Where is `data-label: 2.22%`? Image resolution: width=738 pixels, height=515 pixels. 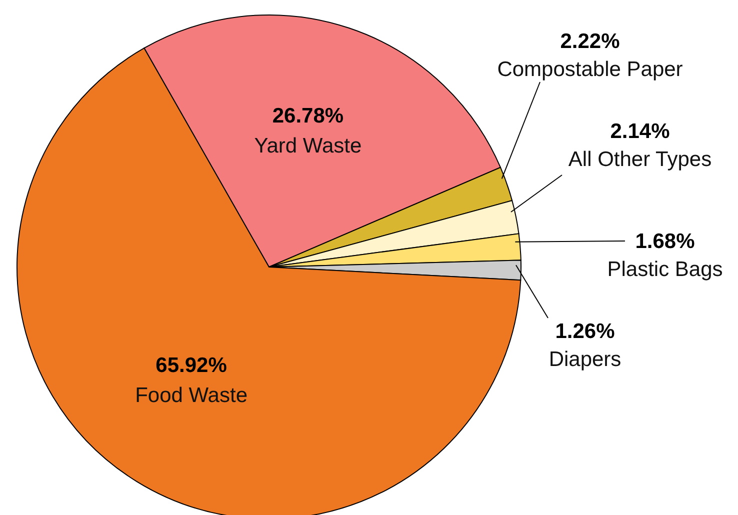 data-label: 2.22% is located at coordinates (590, 41).